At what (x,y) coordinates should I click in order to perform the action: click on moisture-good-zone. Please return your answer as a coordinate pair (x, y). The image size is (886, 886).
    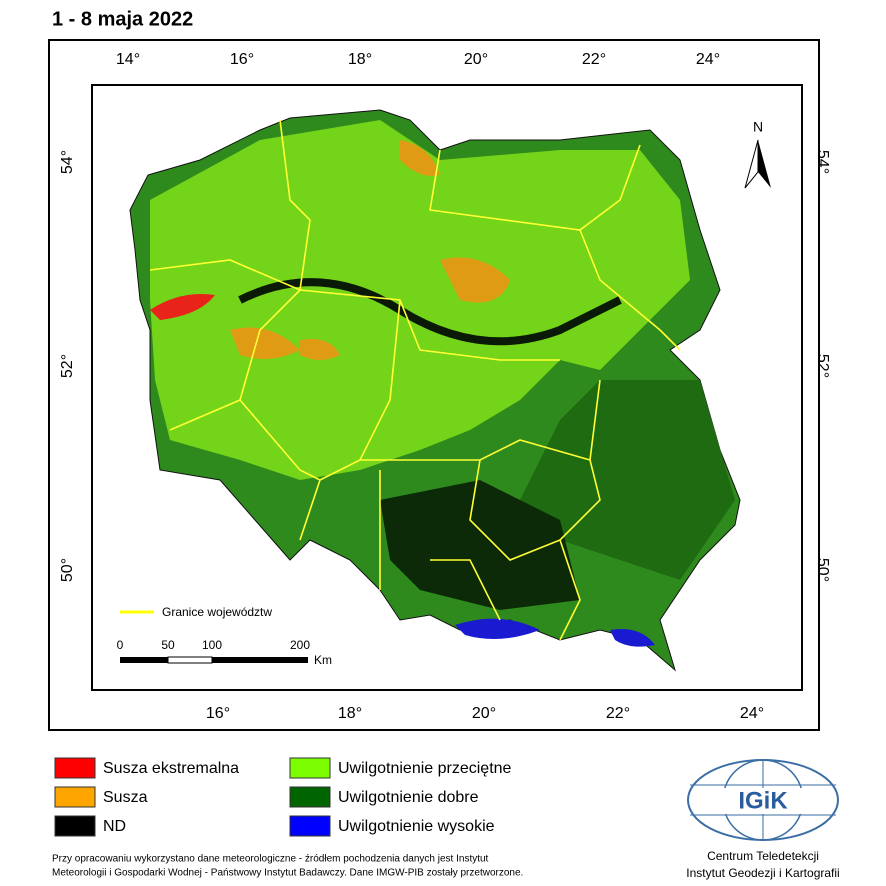
    Looking at the image, I should click on (627, 480).